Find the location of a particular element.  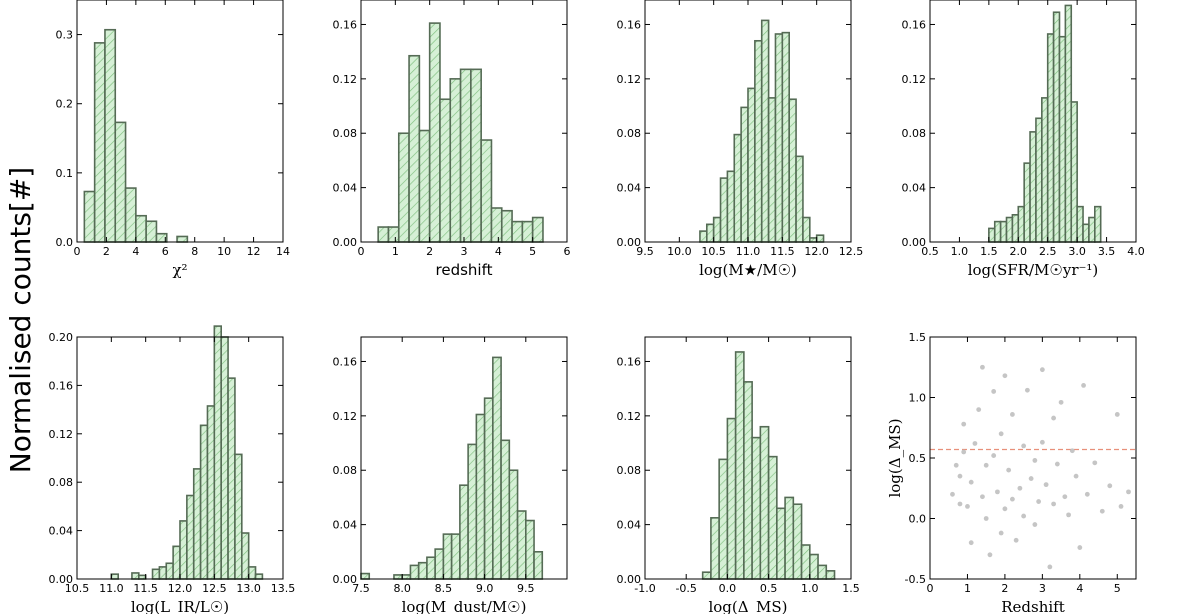

x-tick-label: 4 is located at coordinates (1079, 588).